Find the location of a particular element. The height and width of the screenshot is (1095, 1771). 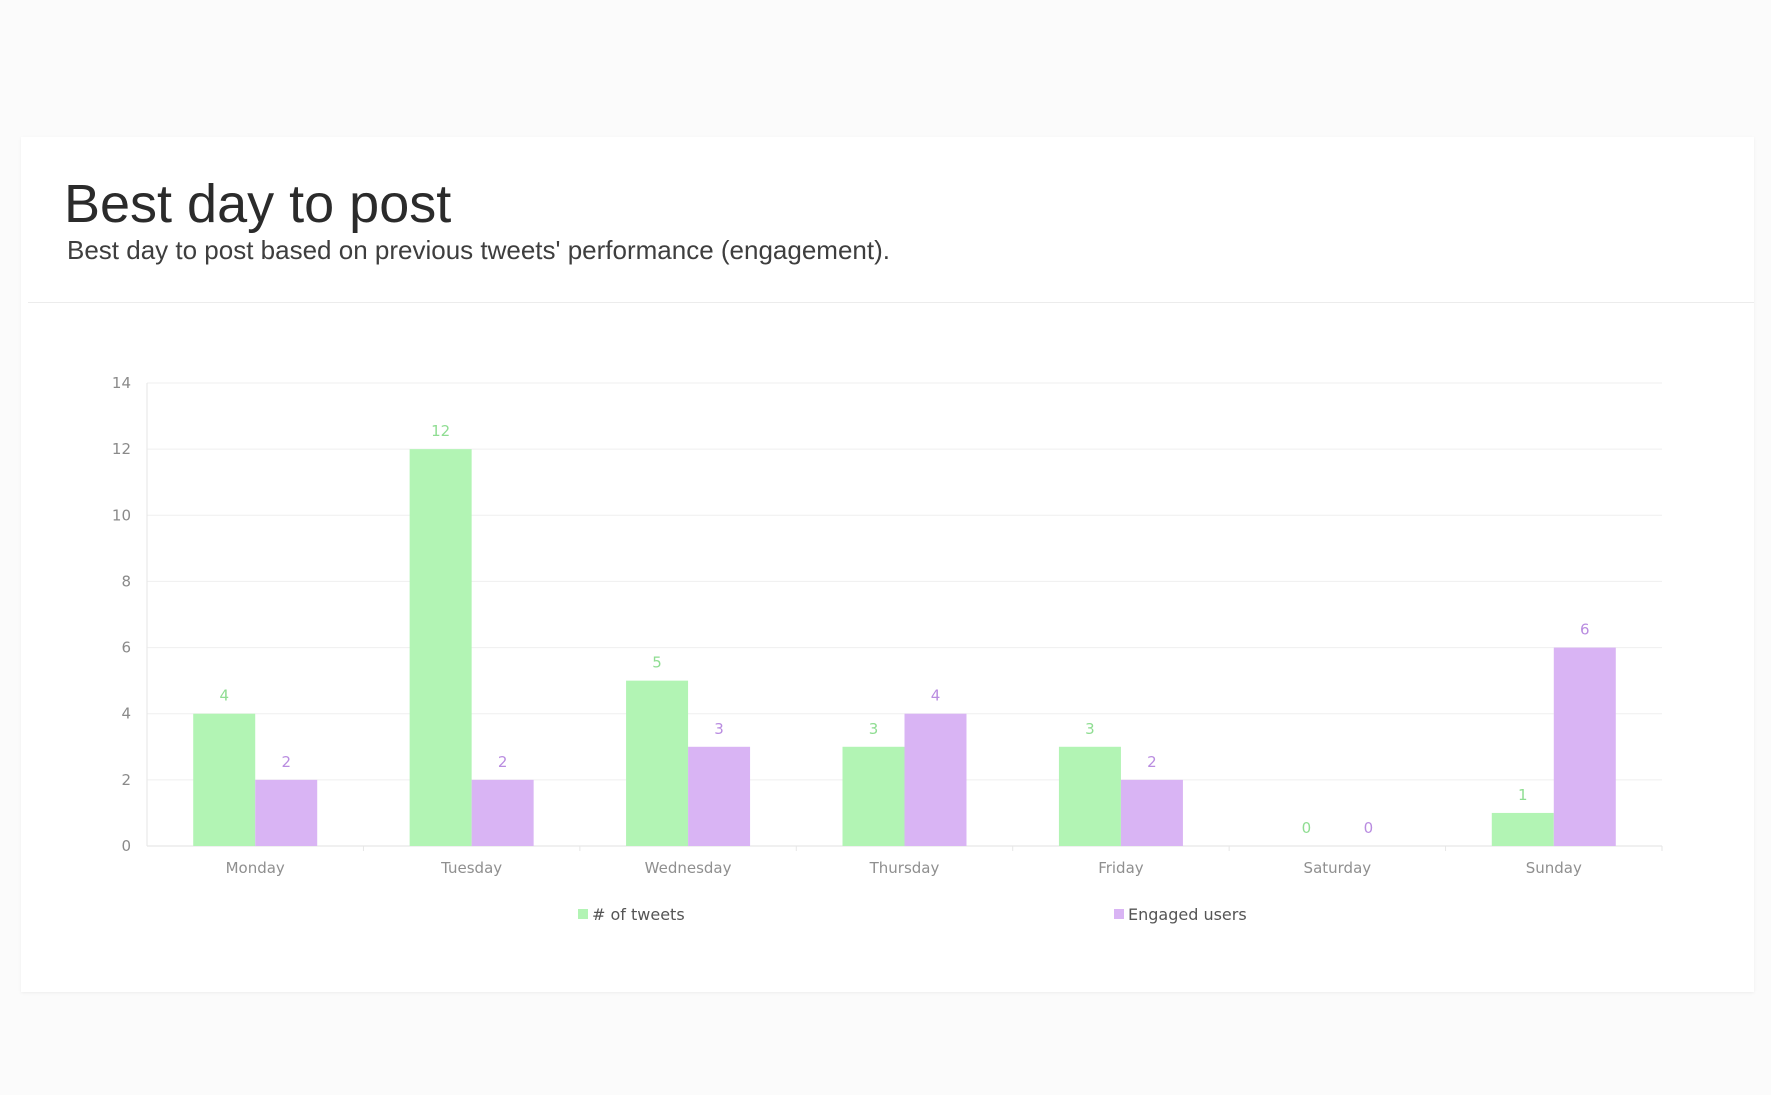

x-tick-label: Friday is located at coordinates (1121, 868).